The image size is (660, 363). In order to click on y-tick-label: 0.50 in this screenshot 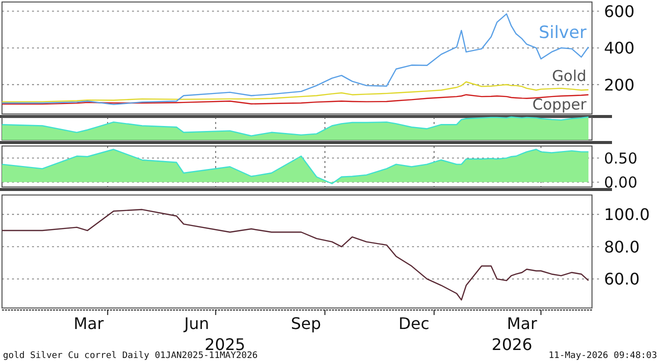, I will do `click(621, 158)`.